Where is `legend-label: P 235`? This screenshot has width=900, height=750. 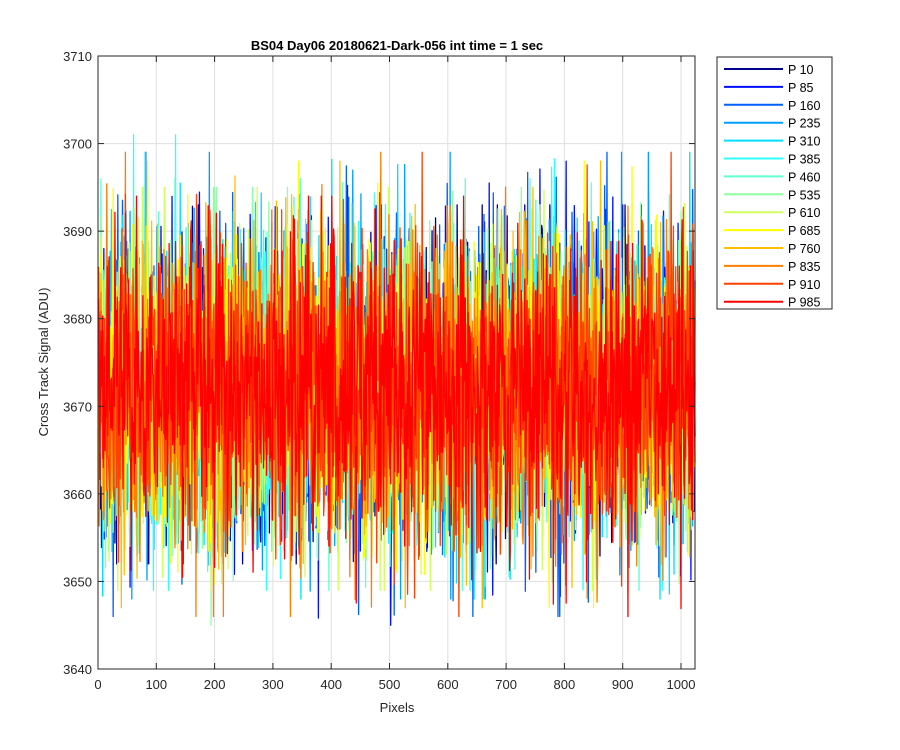 legend-label: P 235 is located at coordinates (804, 124).